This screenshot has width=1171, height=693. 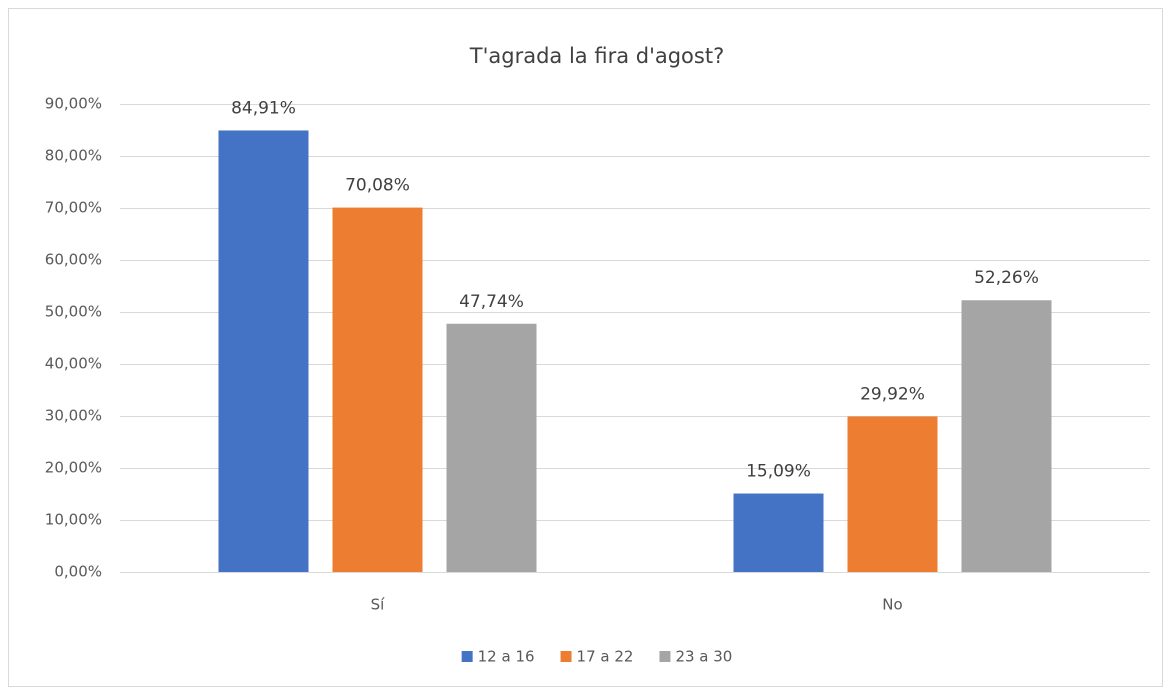 I want to click on x-tick-label: No, so click(x=892, y=605).